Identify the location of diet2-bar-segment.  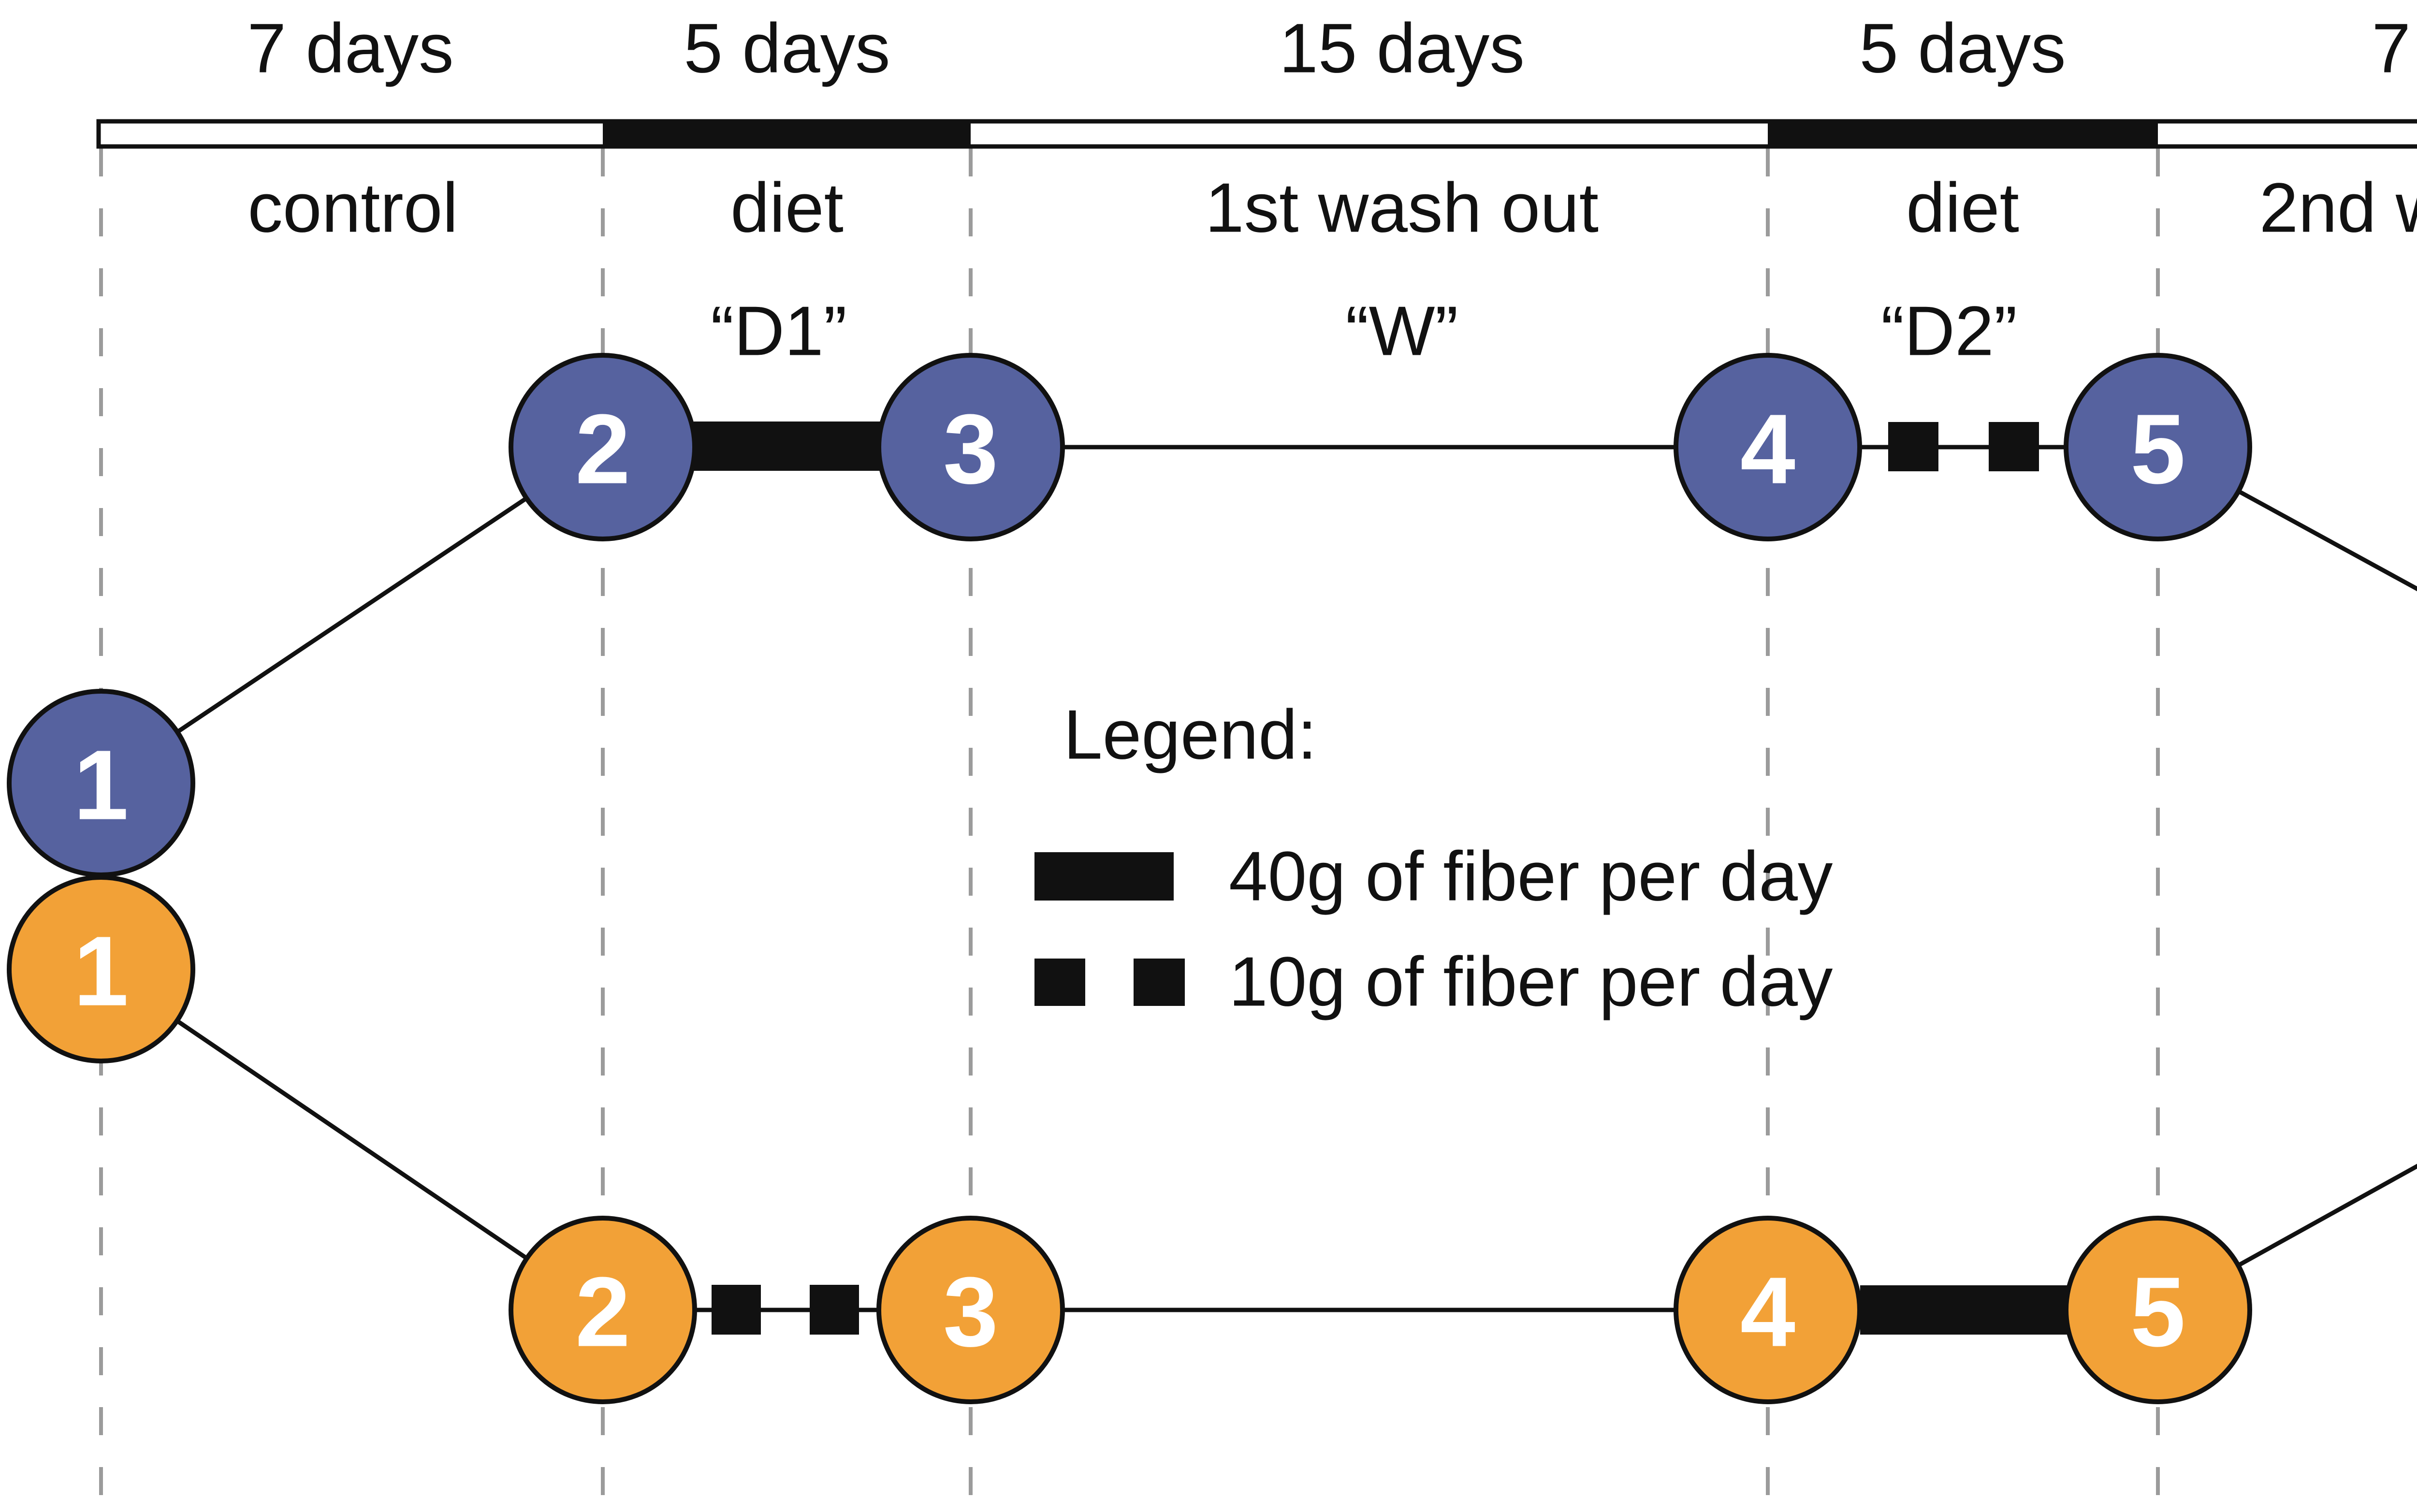
(1963, 133).